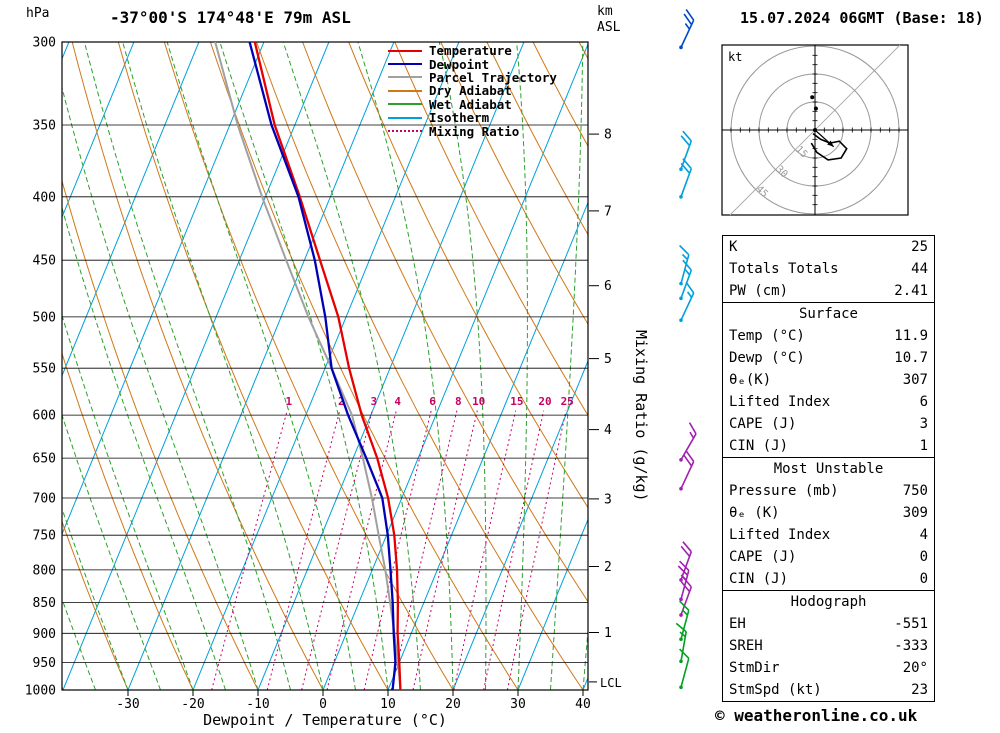 This screenshot has height=733, width=1000. What do you see at coordinates (44, 317) in the screenshot?
I see `pressure-tick-label: 500` at bounding box center [44, 317].